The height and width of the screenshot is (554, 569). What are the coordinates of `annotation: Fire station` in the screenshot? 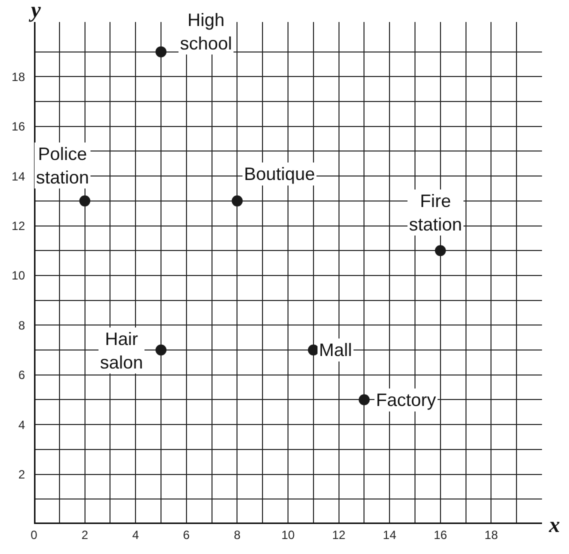 It's located at (435, 212).